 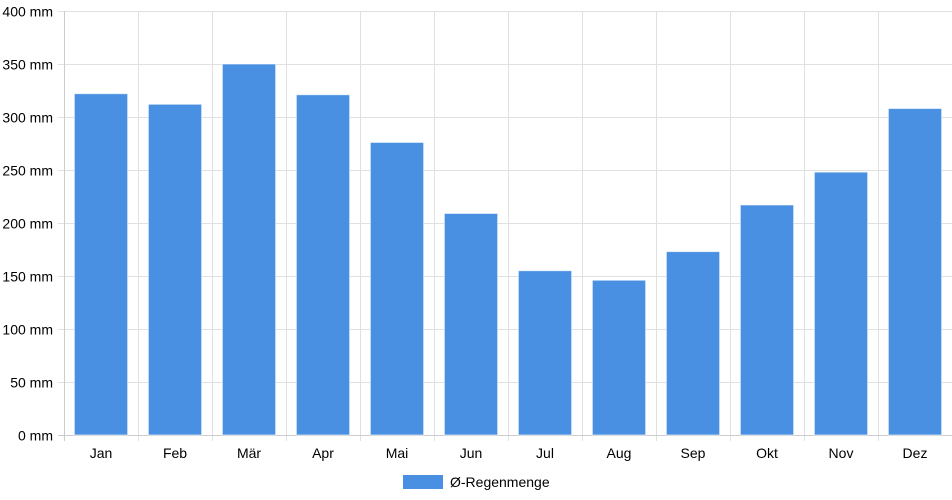 I want to click on x-tick-label: Mär, so click(x=249, y=453).